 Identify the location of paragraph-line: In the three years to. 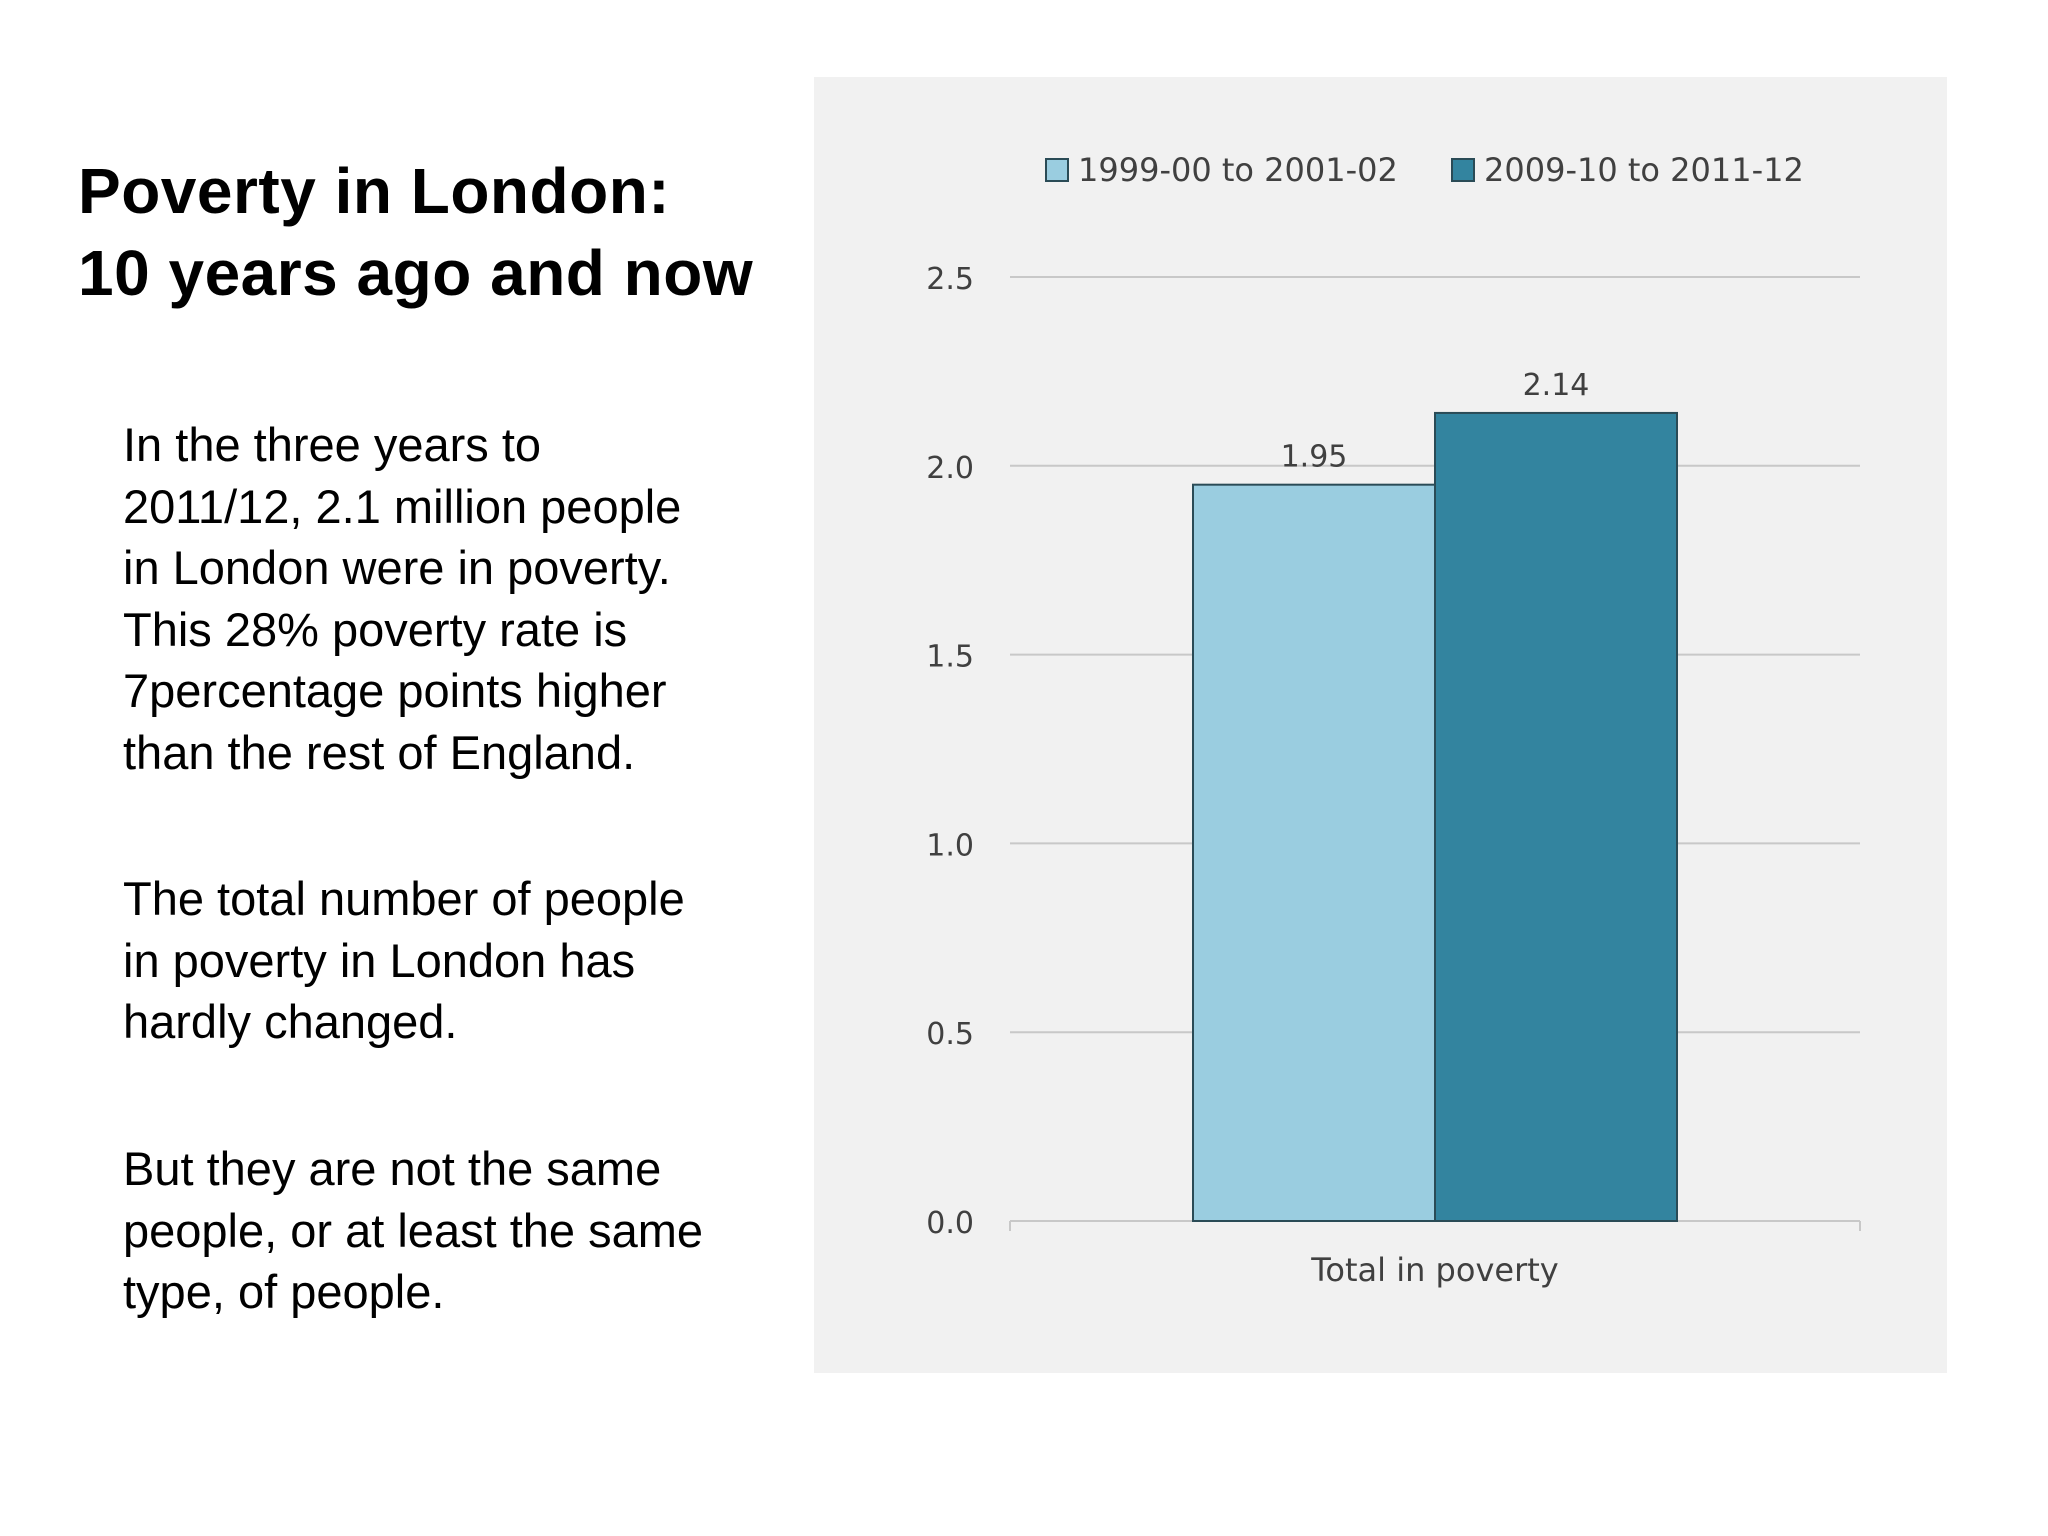
(332, 444).